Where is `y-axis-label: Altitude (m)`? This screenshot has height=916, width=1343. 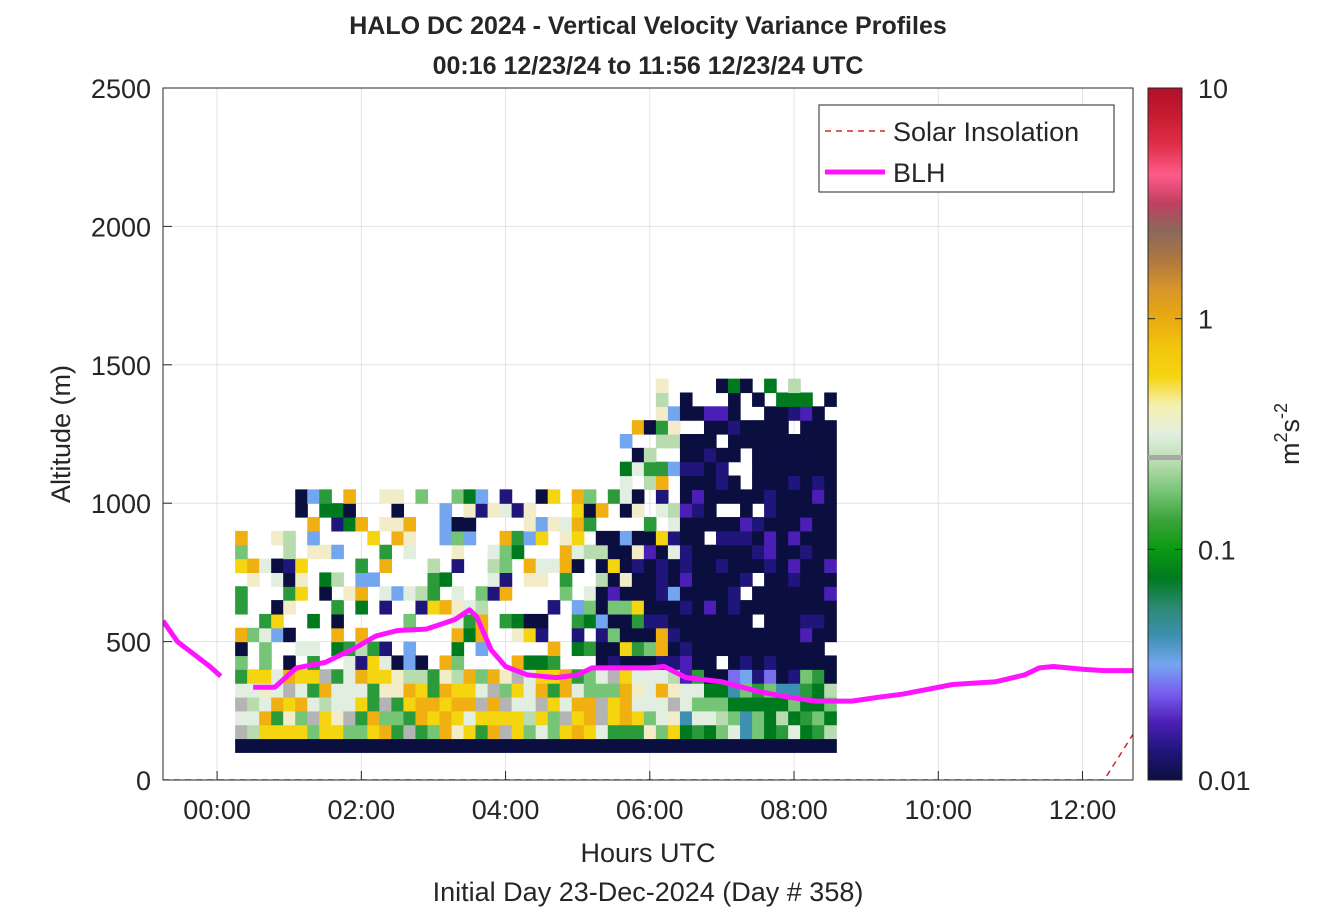
y-axis-label: Altitude (m) is located at coordinates (61, 434).